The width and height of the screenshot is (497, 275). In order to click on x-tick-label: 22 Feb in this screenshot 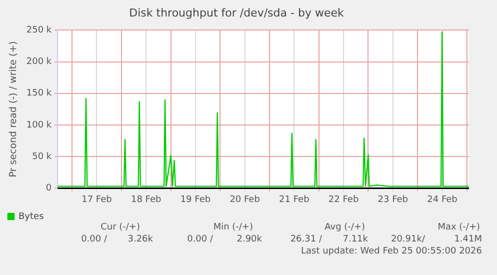, I will do `click(343, 199)`.